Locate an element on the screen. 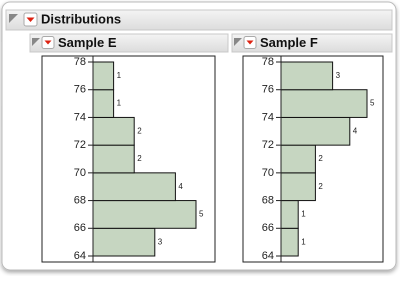  outline-title: Distributions is located at coordinates (81, 18).